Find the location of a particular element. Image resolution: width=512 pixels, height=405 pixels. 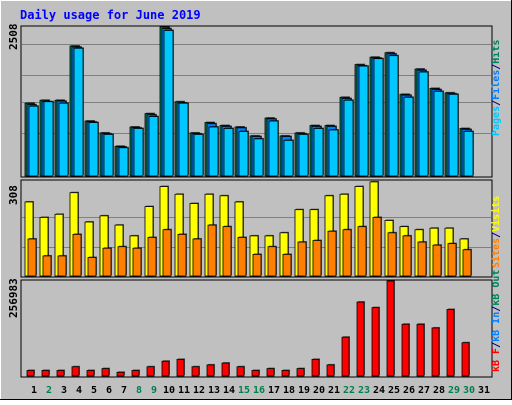

day-label-26: 26 is located at coordinates (409, 390).